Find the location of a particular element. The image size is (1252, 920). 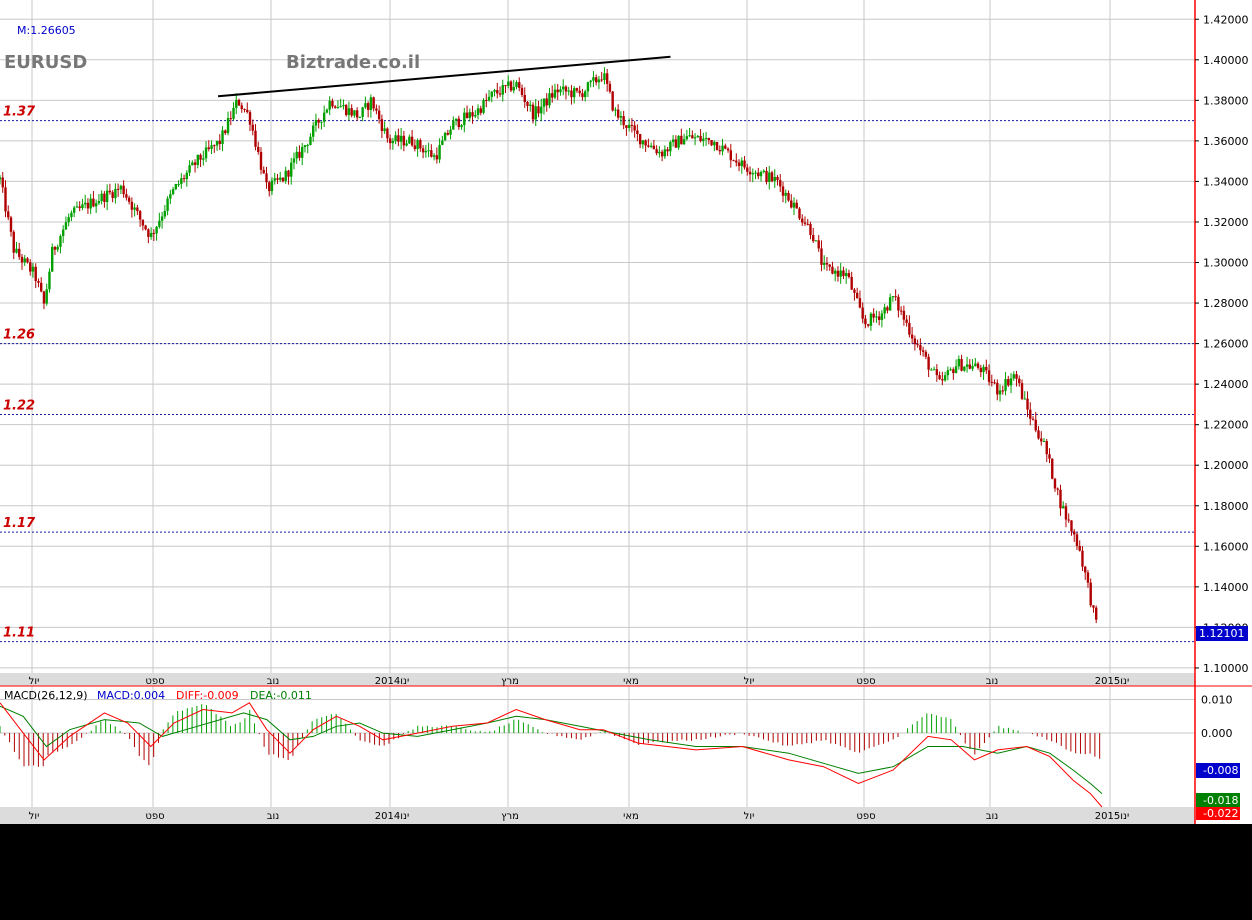

macd-grid is located at coordinates (597, 746).